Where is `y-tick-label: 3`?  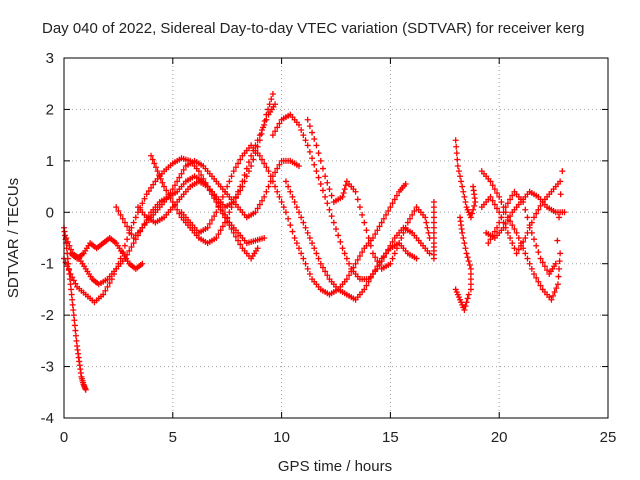
y-tick-label: 3 is located at coordinates (50, 58).